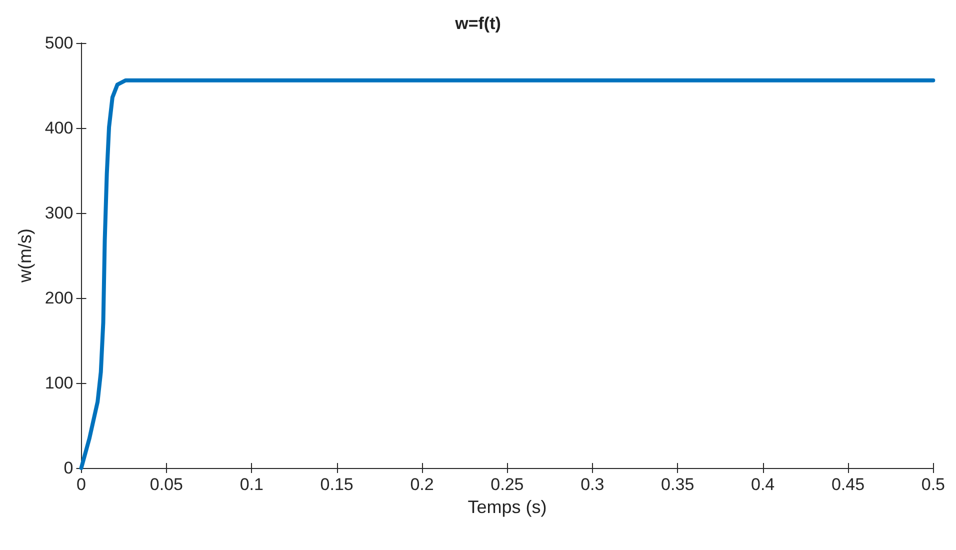  I want to click on y-tick-label: 500, so click(59, 43).